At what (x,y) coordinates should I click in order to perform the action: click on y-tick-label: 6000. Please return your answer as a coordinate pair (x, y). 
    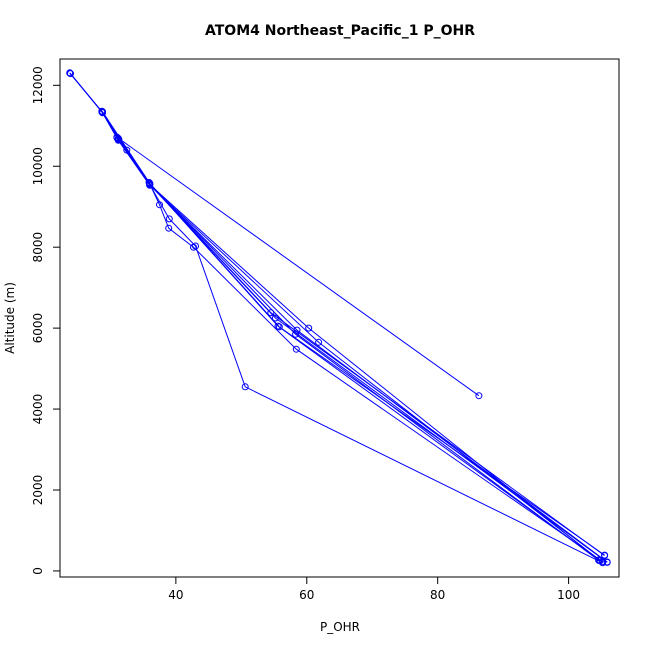
    Looking at the image, I should click on (38, 328).